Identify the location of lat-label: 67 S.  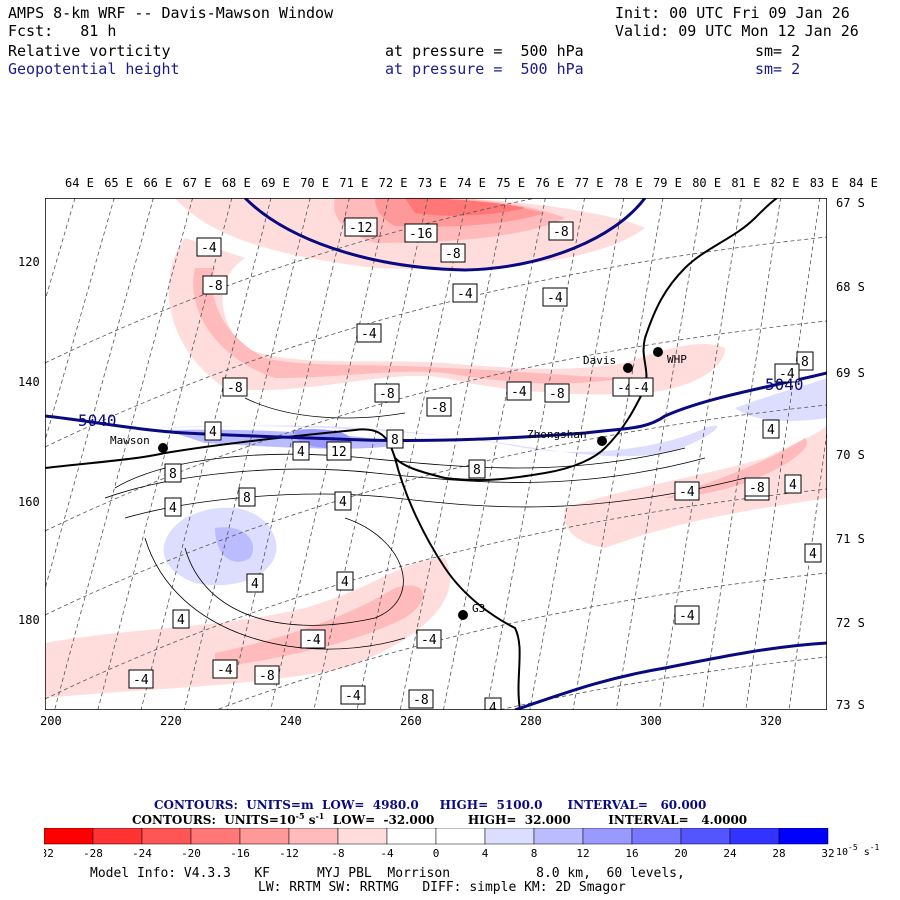
(850, 203).